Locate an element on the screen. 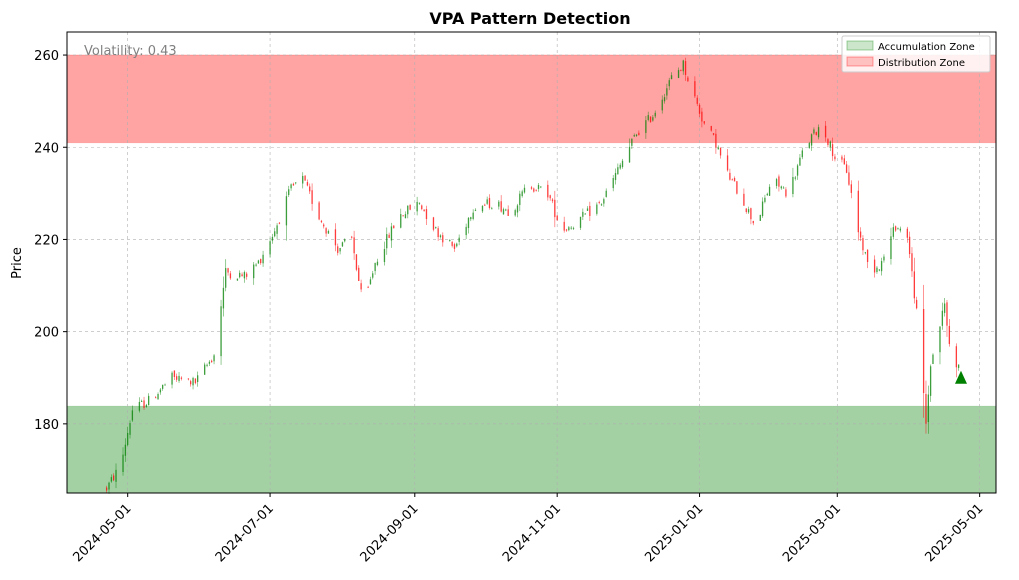 The image size is (1019, 580). legend-label-accumulation: Accumulation Zone is located at coordinates (926, 47).